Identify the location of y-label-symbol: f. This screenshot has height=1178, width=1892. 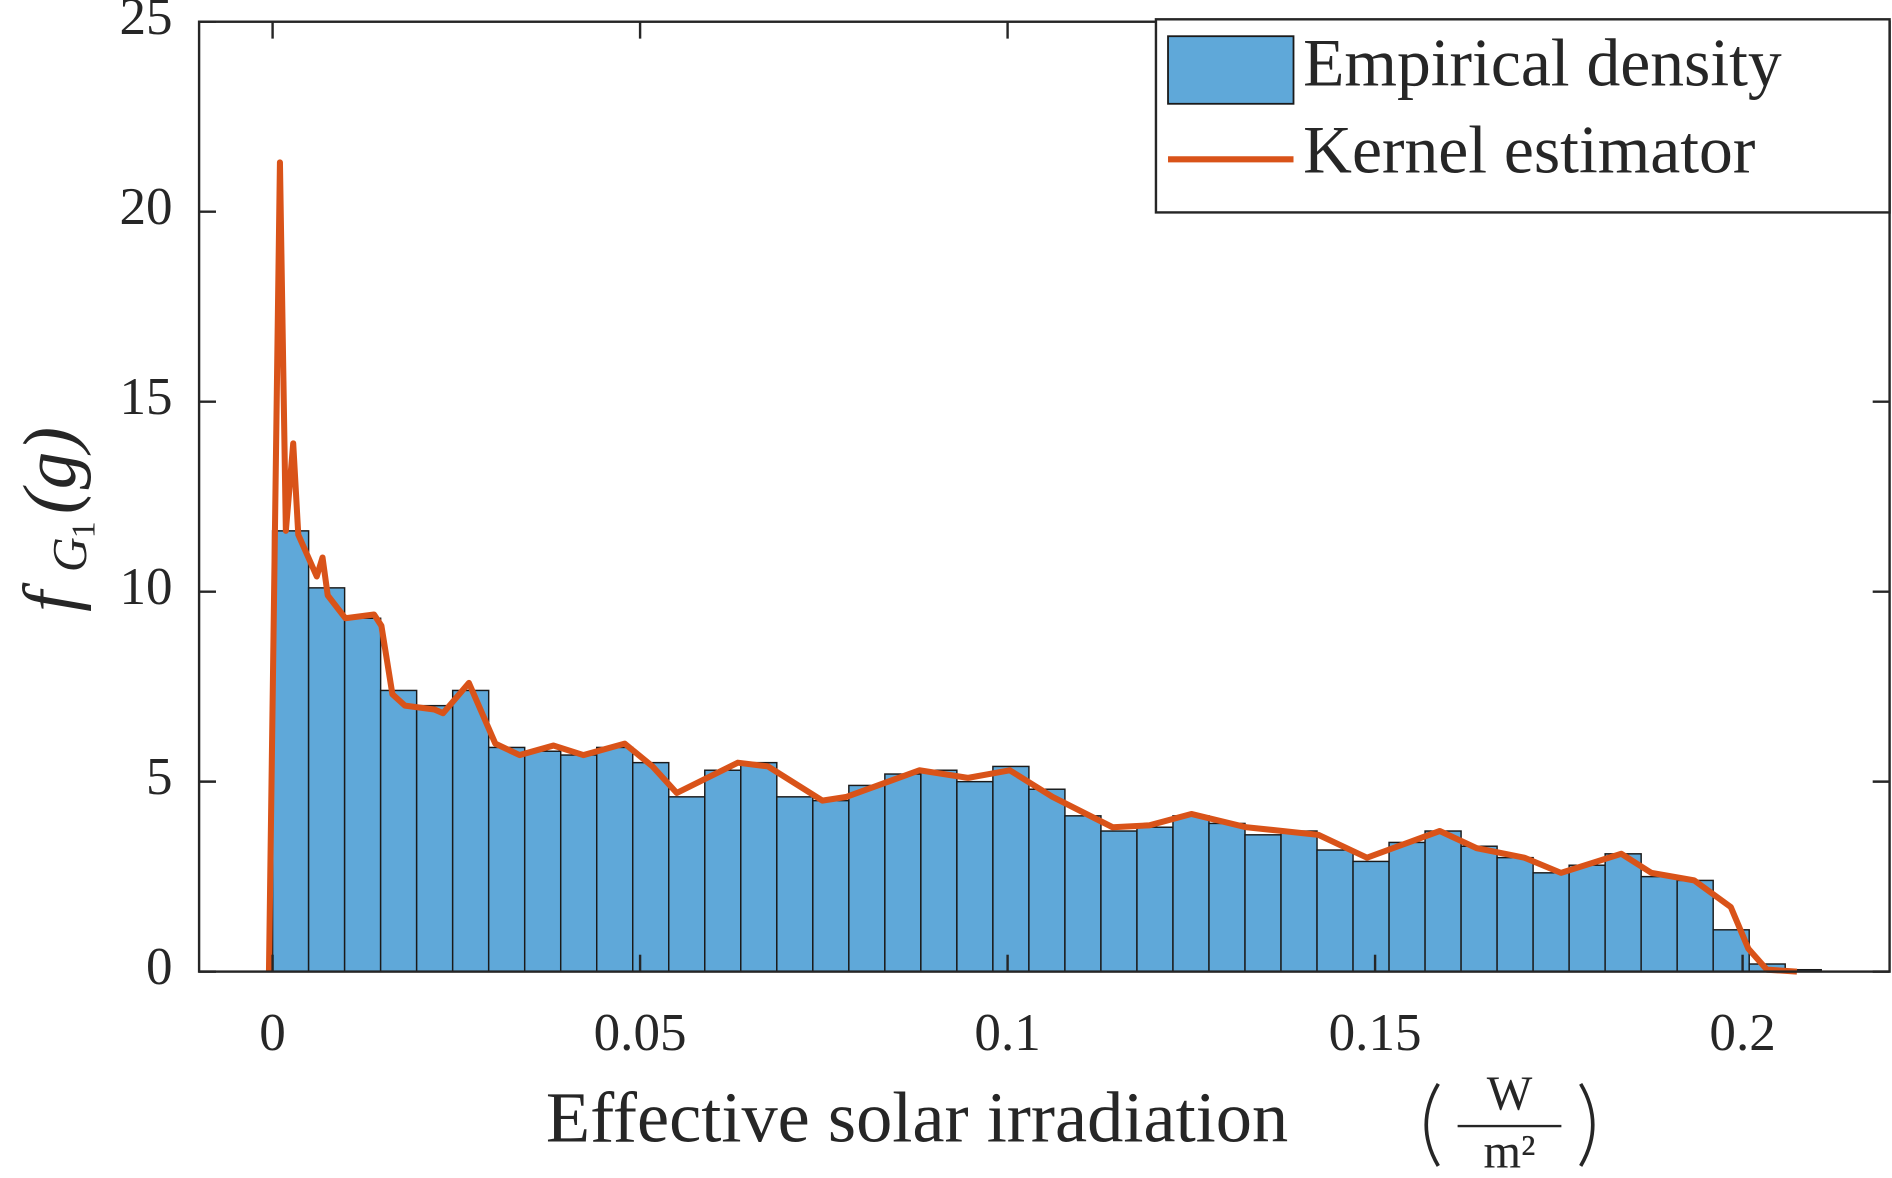
(50, 597).